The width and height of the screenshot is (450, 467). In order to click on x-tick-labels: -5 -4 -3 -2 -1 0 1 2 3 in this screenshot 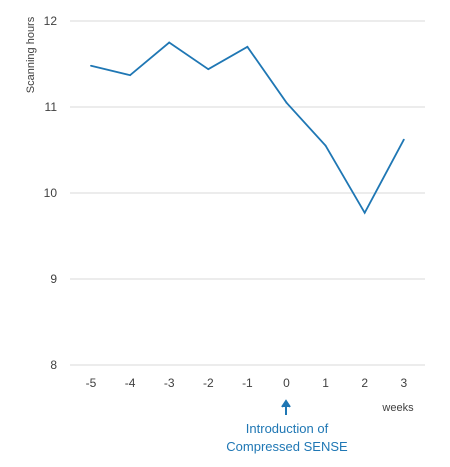, I will do `click(247, 383)`.